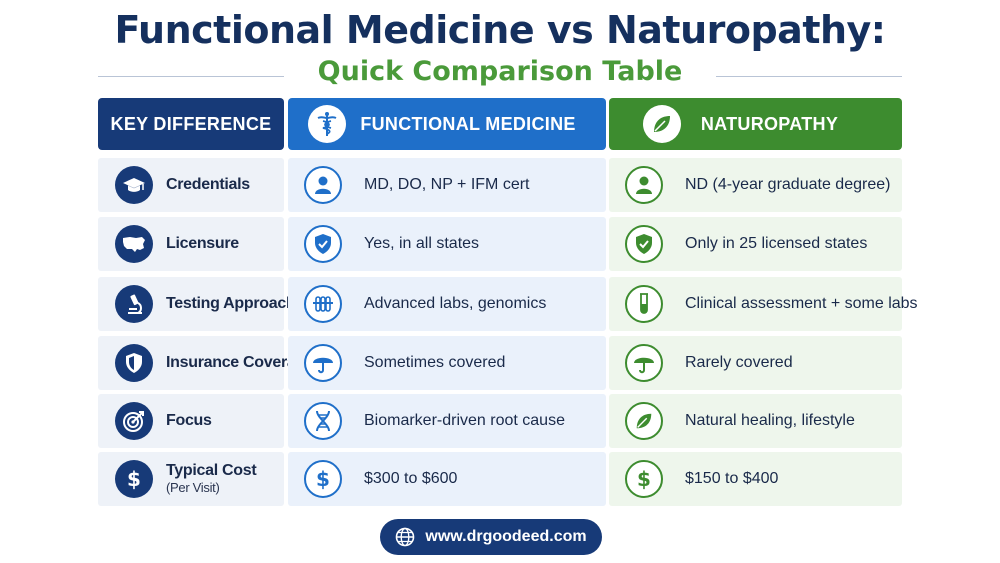 This screenshot has height=563, width=1000. I want to click on row-naturopathy-cell: Rarely covered, so click(755, 363).